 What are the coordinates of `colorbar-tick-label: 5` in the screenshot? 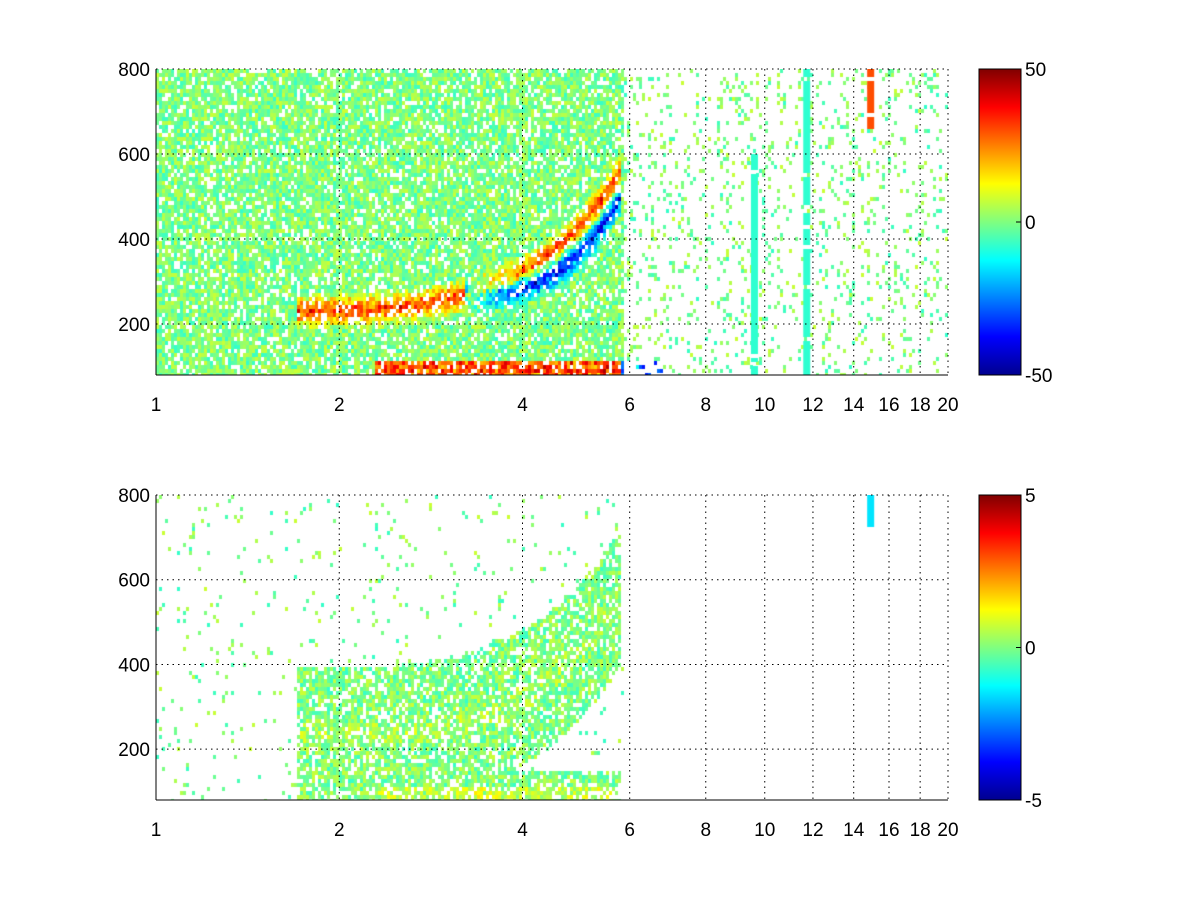 It's located at (1030, 496).